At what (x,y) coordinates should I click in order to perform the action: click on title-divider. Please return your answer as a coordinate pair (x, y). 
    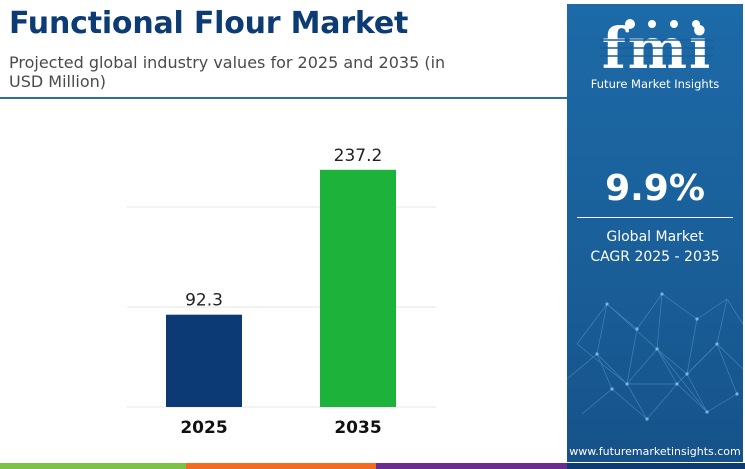
    Looking at the image, I should click on (283, 98).